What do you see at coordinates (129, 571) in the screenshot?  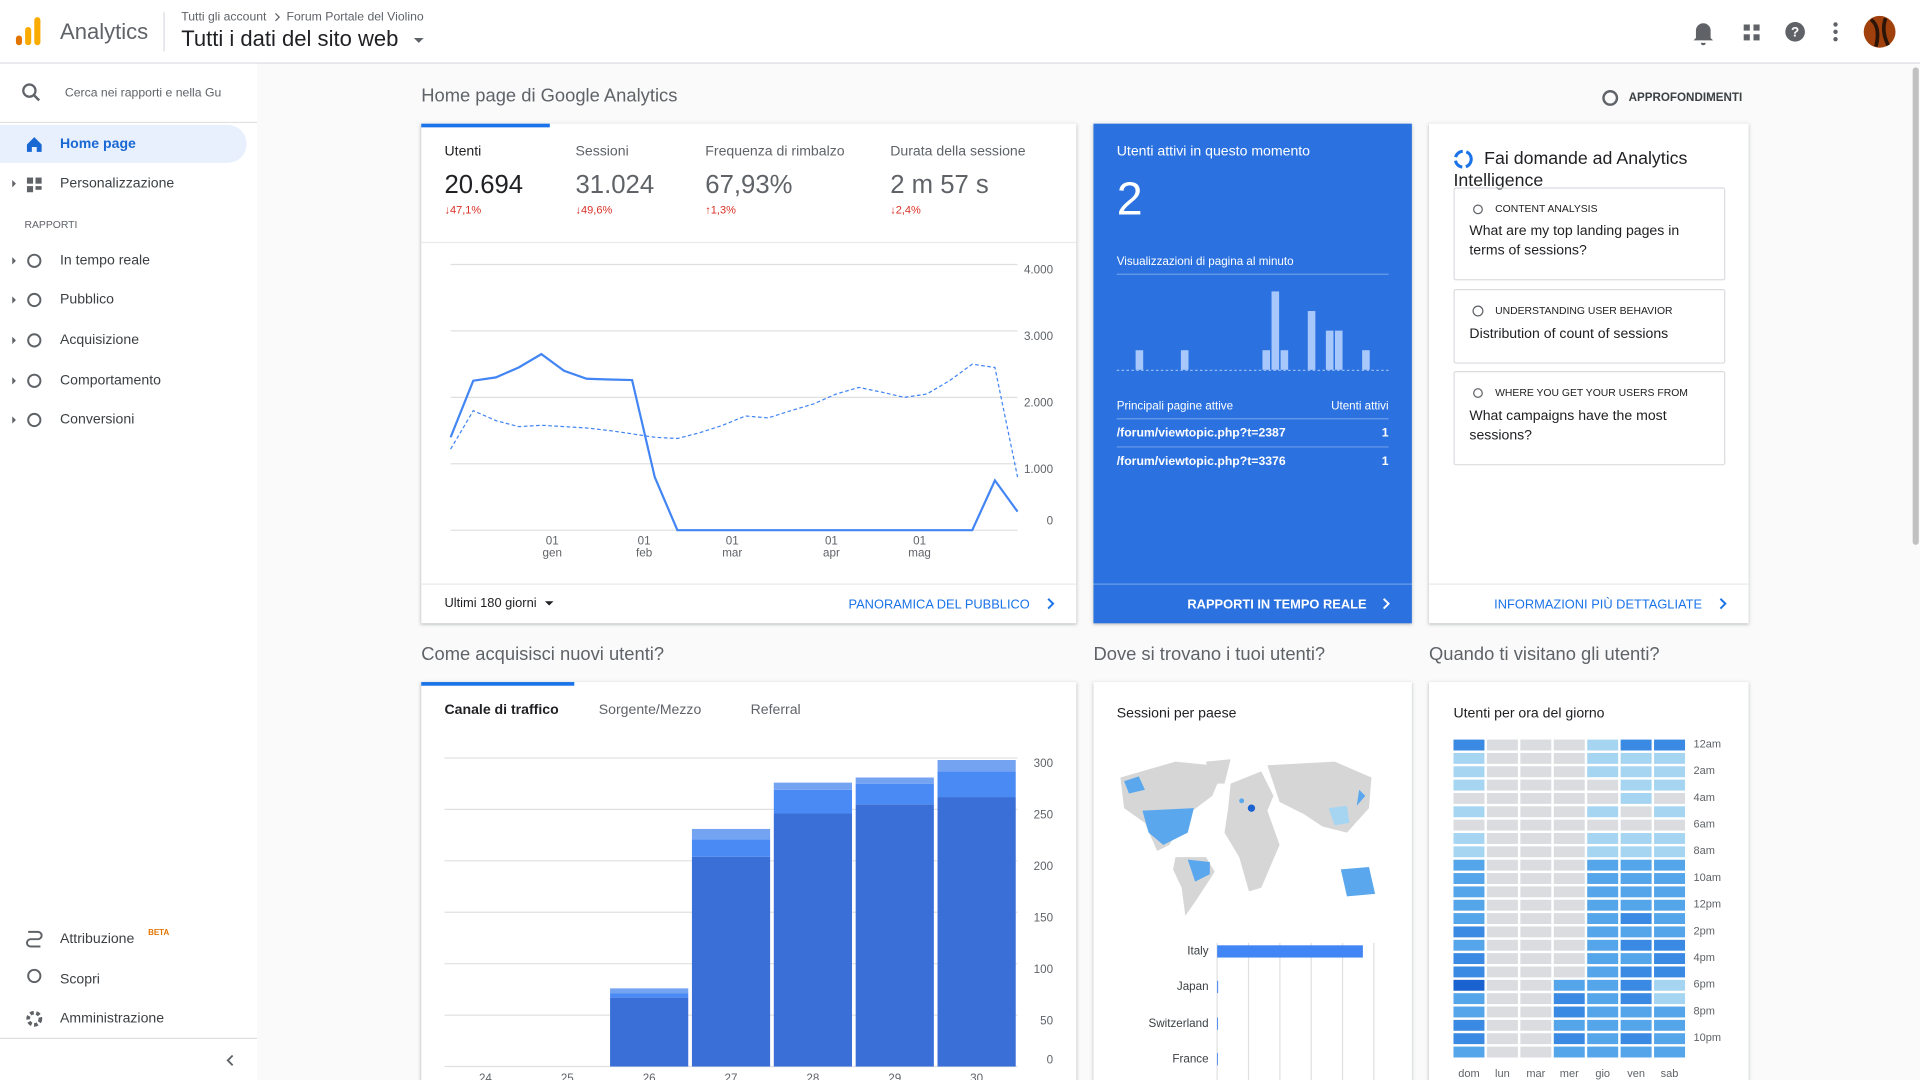 I see `sidebar` at bounding box center [129, 571].